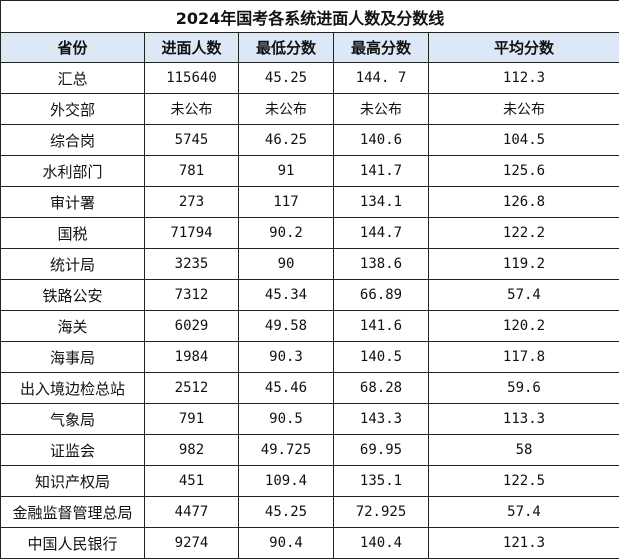 The width and height of the screenshot is (619, 559). I want to click on table-row: 铁路公安 7312 45.34 66.89 57.4, so click(309, 295).